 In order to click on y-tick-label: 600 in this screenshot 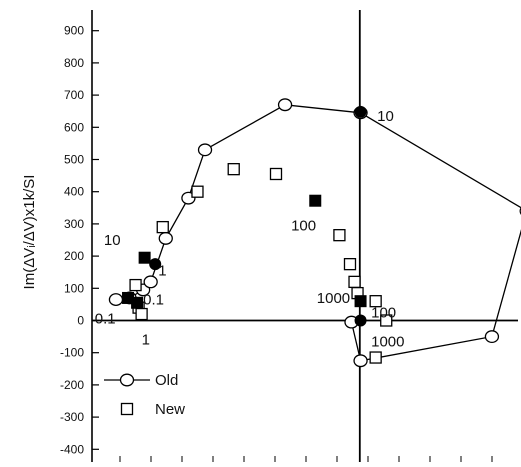, I will do `click(74, 127)`.